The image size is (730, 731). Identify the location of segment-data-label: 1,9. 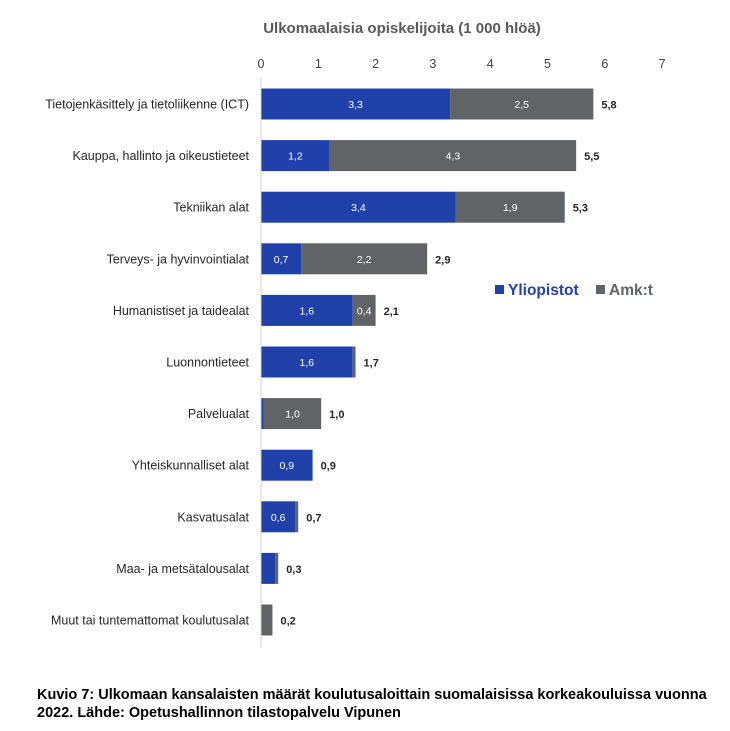
(510, 208).